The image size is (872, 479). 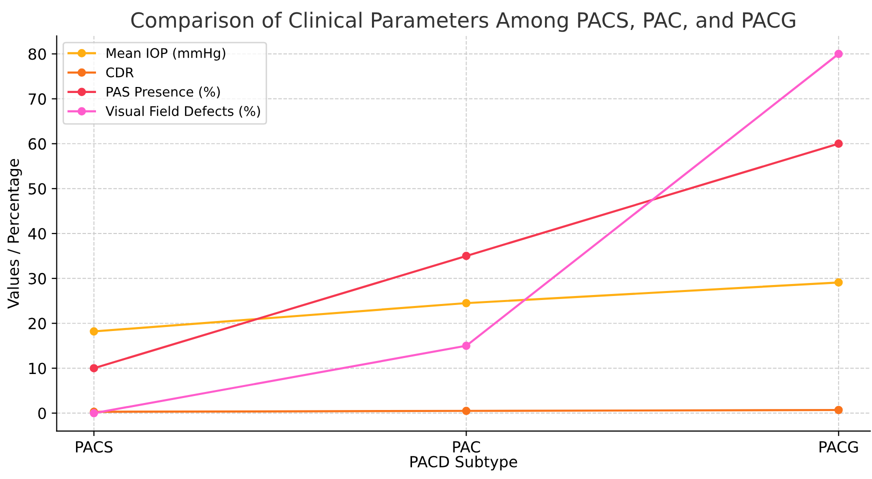 What do you see at coordinates (37, 99) in the screenshot?
I see `y-tick-label: 70` at bounding box center [37, 99].